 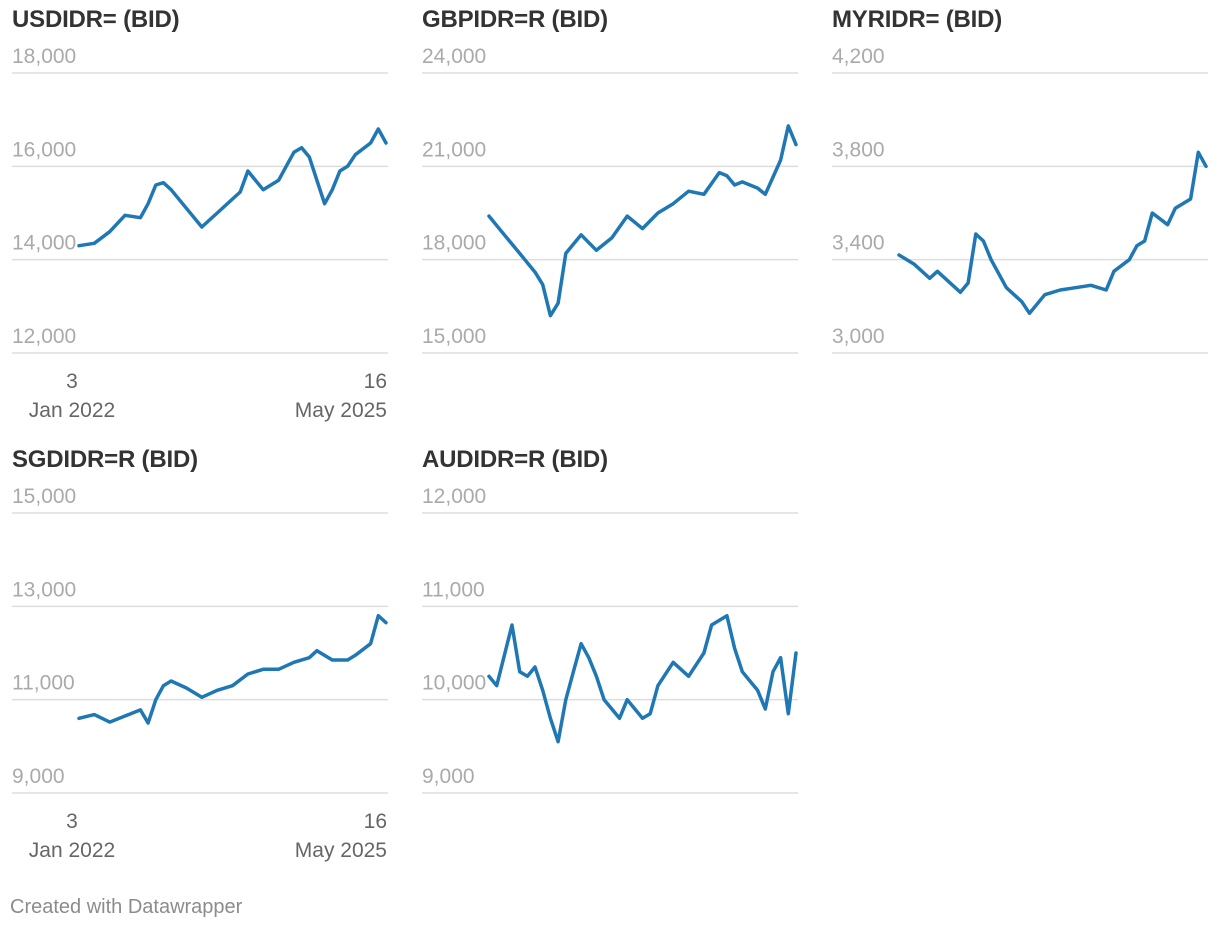 What do you see at coordinates (454, 149) in the screenshot?
I see `y-tick-label: 21,000` at bounding box center [454, 149].